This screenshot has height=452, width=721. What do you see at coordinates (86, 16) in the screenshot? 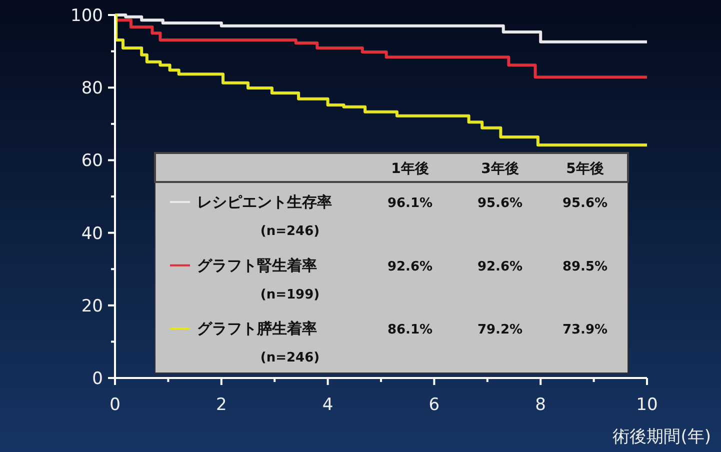
I see `y-tick-label: 100` at bounding box center [86, 16].